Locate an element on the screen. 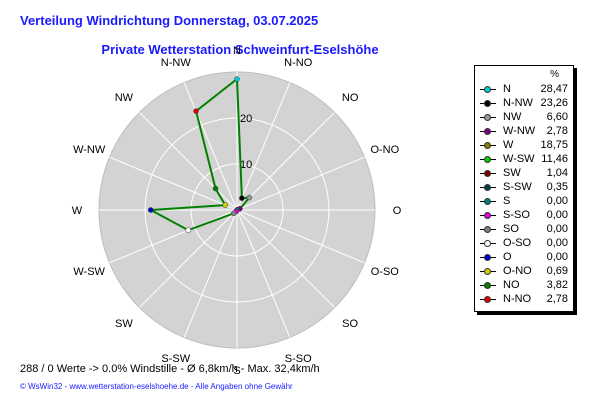 This screenshot has height=407, width=592. direction-label: O-NO is located at coordinates (384, 150).